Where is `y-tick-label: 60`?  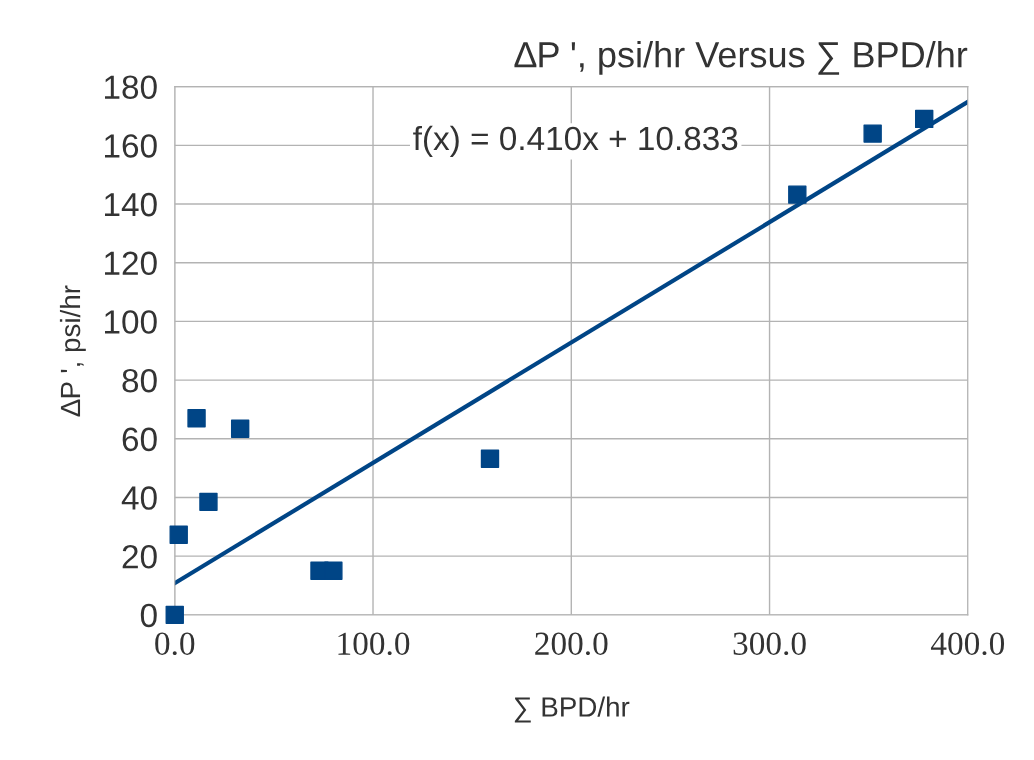
y-tick-label: 60 is located at coordinates (139, 439).